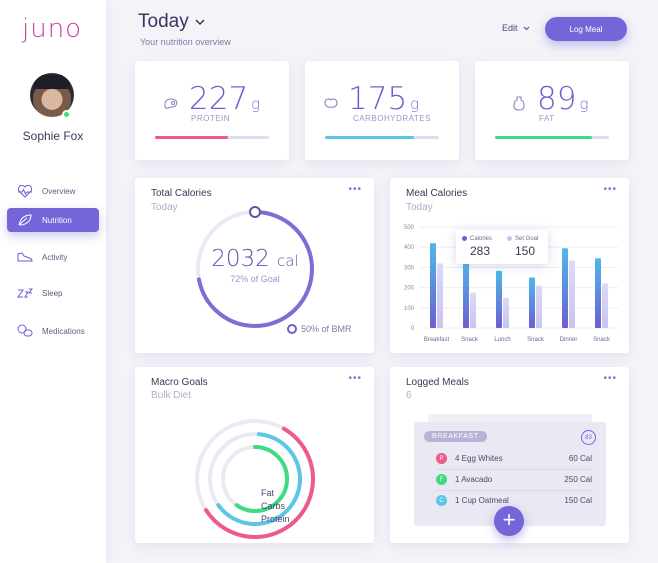 This screenshot has width=658, height=563. Describe the element at coordinates (455, 436) in the screenshot. I see `meal-group-label: BREAKFAST` at that location.